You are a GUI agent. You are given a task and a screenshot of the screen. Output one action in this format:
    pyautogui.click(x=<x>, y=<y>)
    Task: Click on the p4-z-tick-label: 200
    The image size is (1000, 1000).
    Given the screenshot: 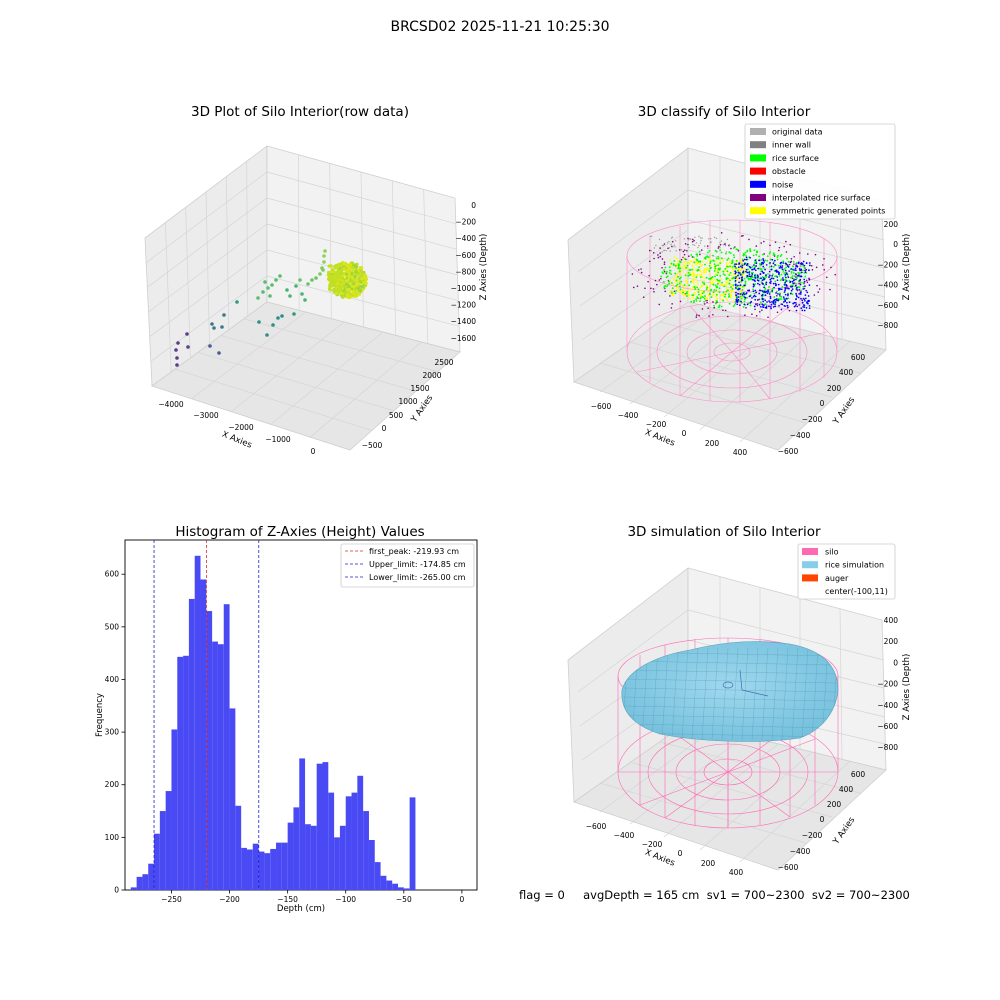 What is the action you would take?
    pyautogui.click(x=891, y=641)
    